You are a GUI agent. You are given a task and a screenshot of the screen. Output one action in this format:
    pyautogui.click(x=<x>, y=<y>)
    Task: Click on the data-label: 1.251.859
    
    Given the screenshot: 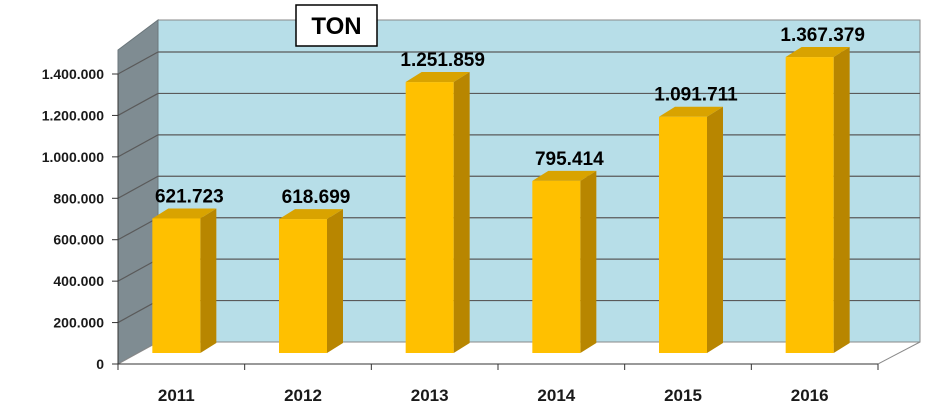 What is the action you would take?
    pyautogui.click(x=442, y=60)
    